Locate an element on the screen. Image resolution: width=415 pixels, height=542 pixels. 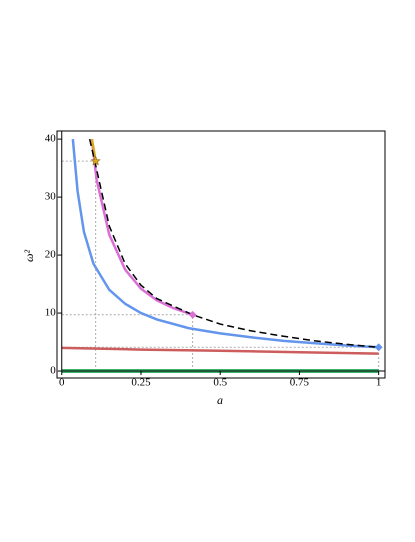
y-tick-label: 40 is located at coordinates (51, 139).